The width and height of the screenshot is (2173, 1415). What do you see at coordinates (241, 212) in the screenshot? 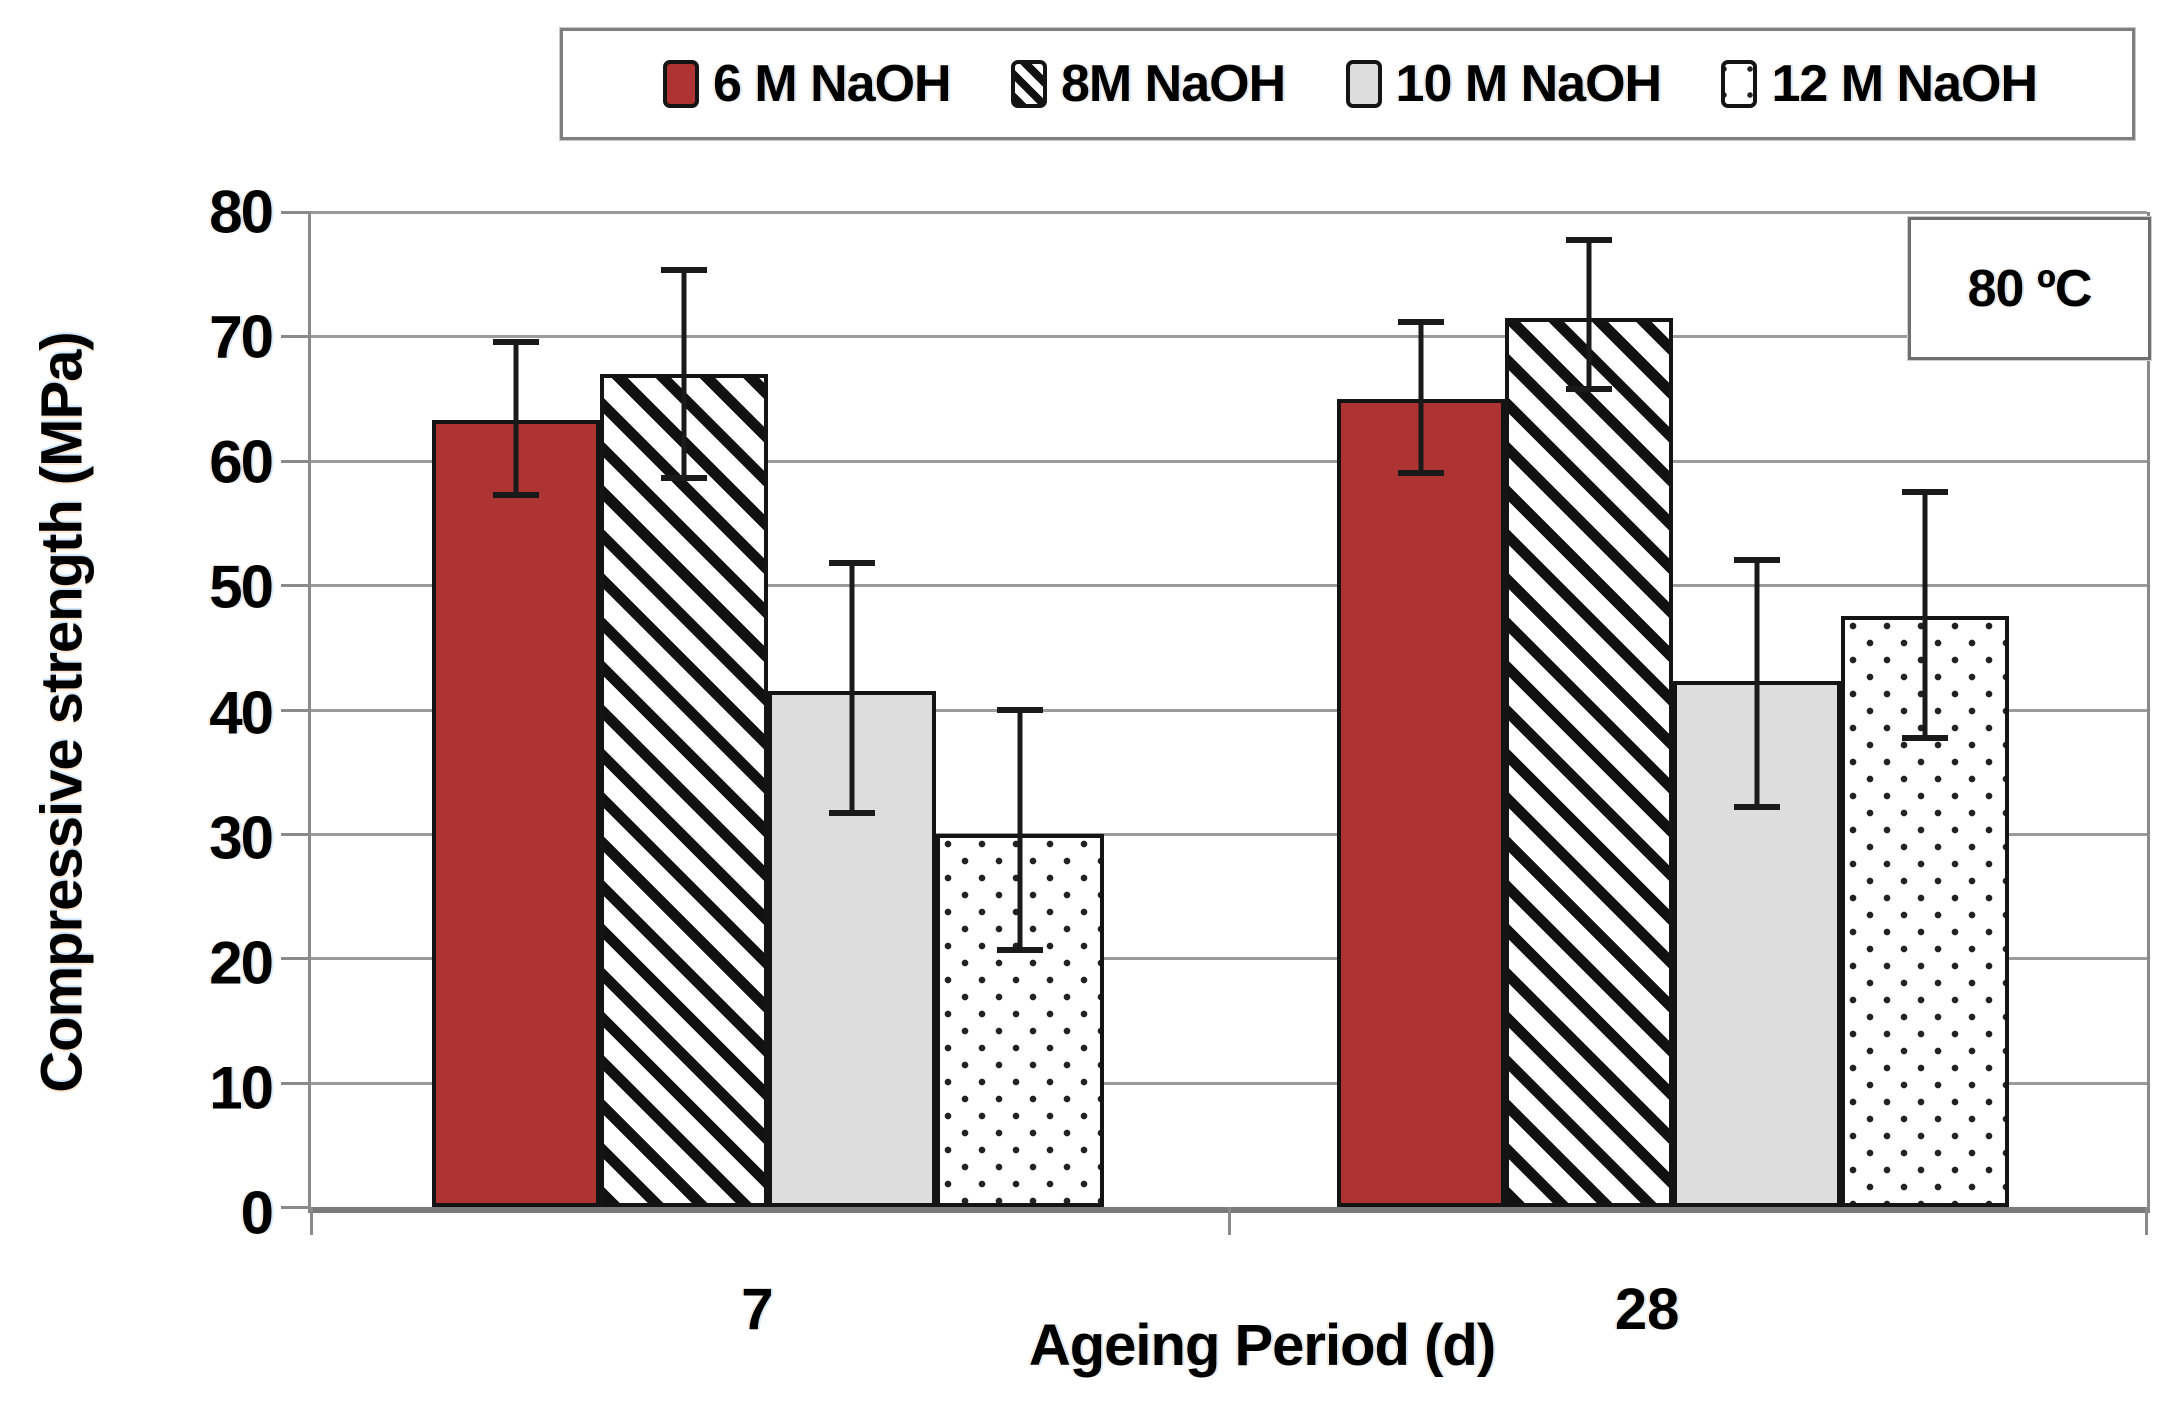
I see `y-tick-label-80: 80` at bounding box center [241, 212].